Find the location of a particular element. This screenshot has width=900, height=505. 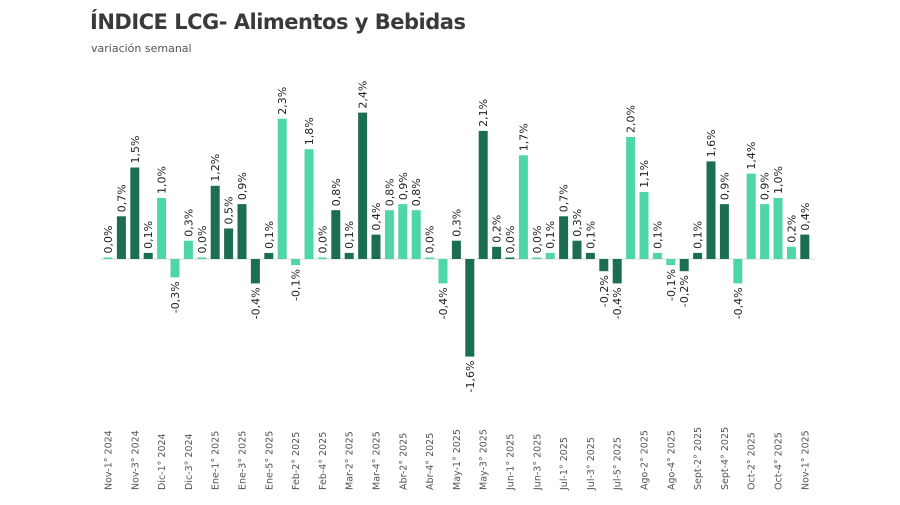

x-tick-label: Ene-3° 2025 is located at coordinates (243, 460).